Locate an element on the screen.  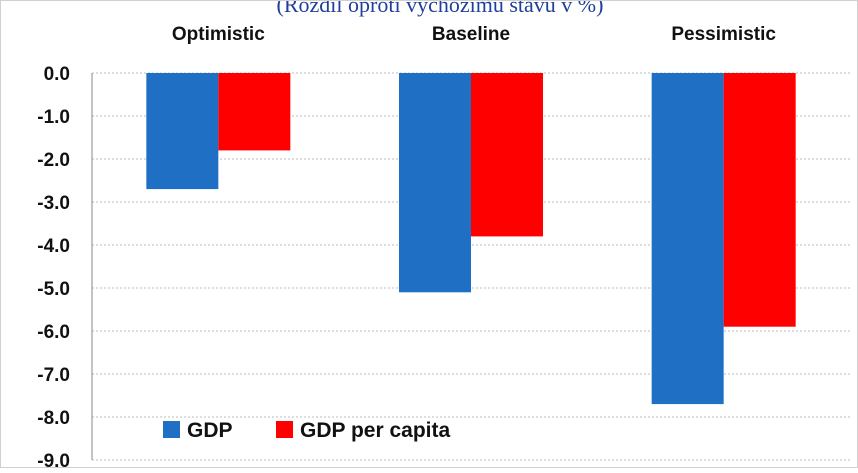
bar-gdp-optimistic is located at coordinates (182, 131).